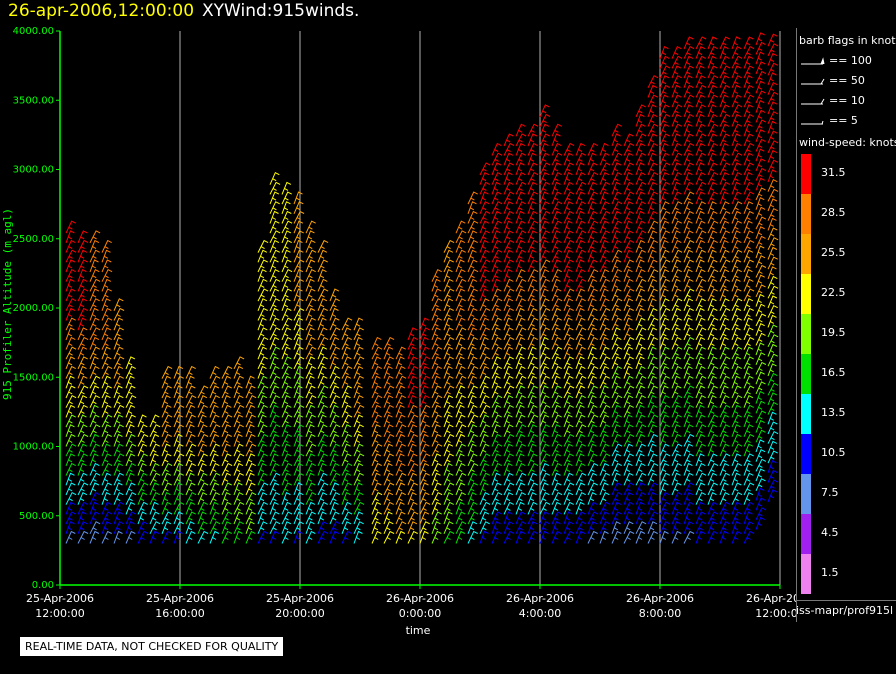  What do you see at coordinates (806, 414) in the screenshot?
I see `color-swatch` at bounding box center [806, 414].